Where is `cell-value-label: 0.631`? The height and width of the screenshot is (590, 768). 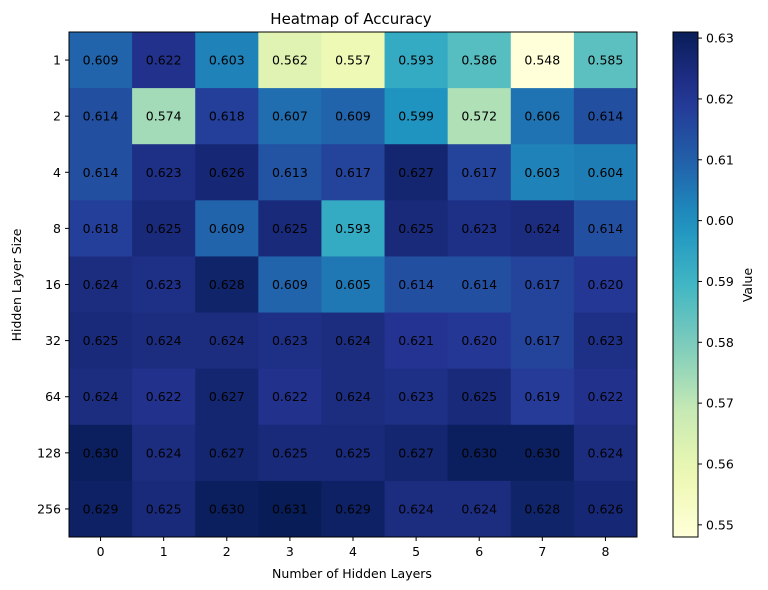 cell-value-label: 0.631 is located at coordinates (290, 508).